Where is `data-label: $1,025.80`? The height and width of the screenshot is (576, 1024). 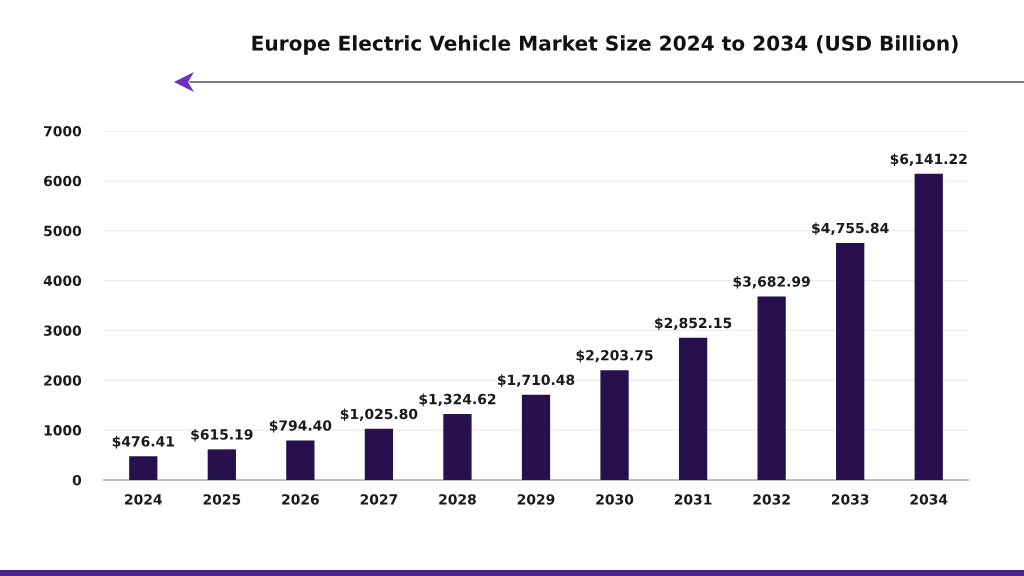
data-label: $1,025.80 is located at coordinates (379, 415).